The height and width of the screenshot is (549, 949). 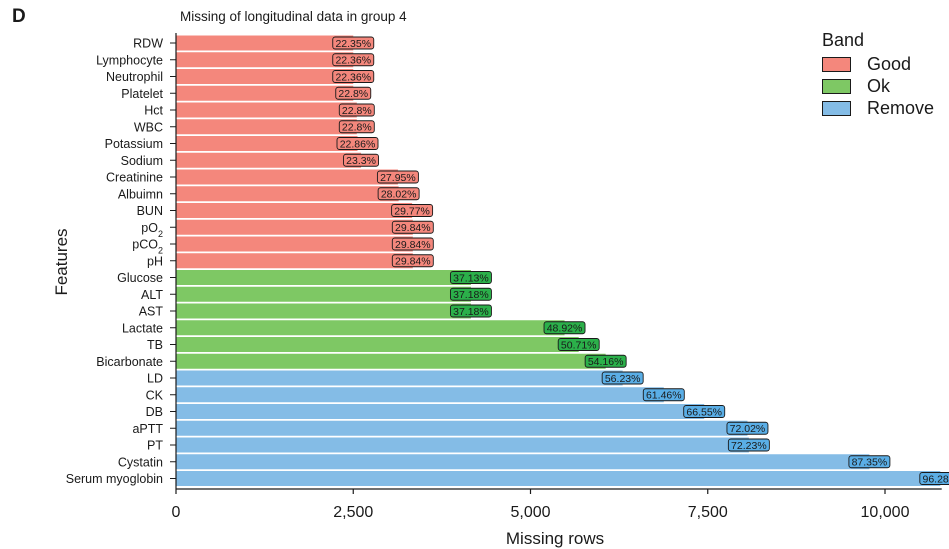 What do you see at coordinates (155, 395) in the screenshot?
I see `category-label: CK` at bounding box center [155, 395].